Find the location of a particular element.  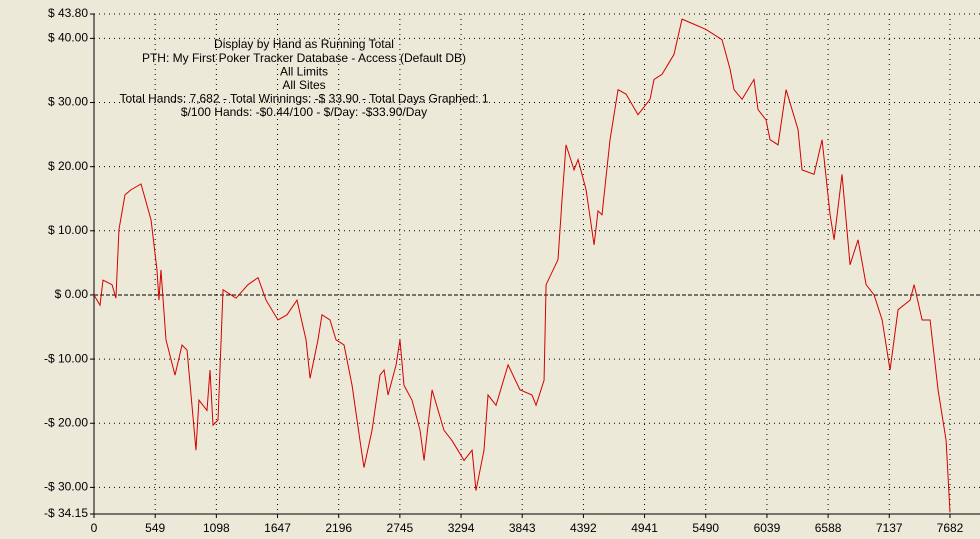

y-tick-label: $ 10.00 is located at coordinates (68, 230).